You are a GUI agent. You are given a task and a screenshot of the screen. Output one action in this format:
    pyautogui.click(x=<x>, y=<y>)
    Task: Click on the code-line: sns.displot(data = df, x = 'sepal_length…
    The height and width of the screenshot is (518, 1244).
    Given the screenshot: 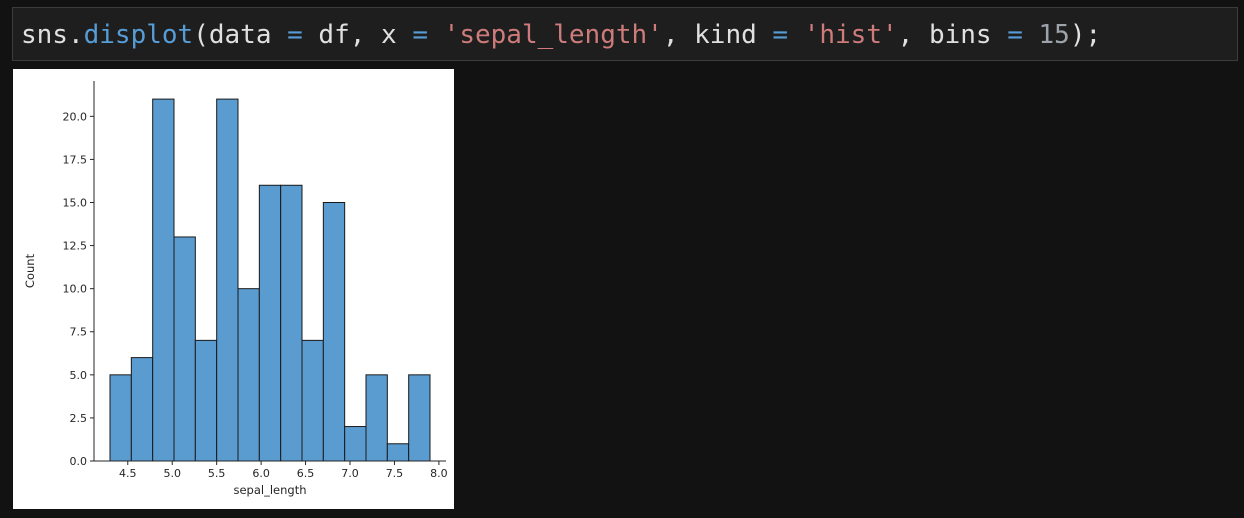 What is the action you would take?
    pyautogui.click(x=561, y=35)
    